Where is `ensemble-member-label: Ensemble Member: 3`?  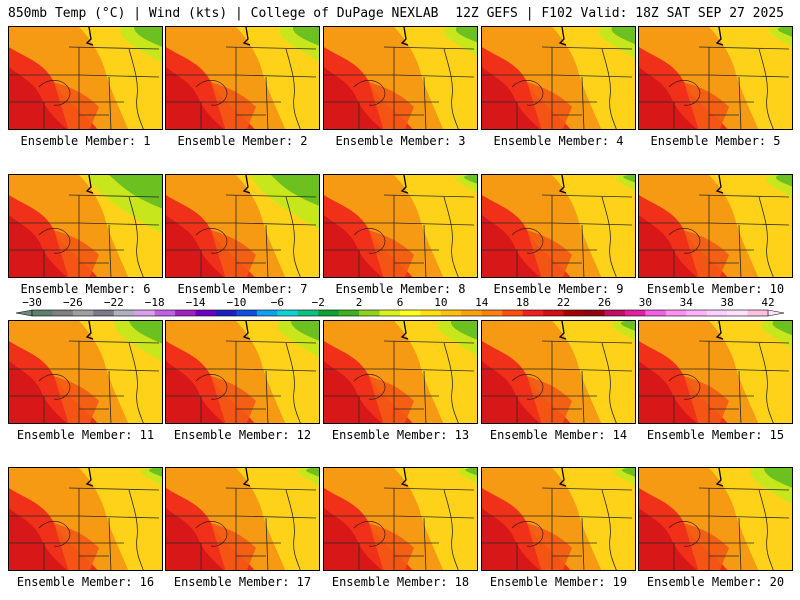
ensemble-member-label: Ensemble Member: 3 is located at coordinates (400, 141).